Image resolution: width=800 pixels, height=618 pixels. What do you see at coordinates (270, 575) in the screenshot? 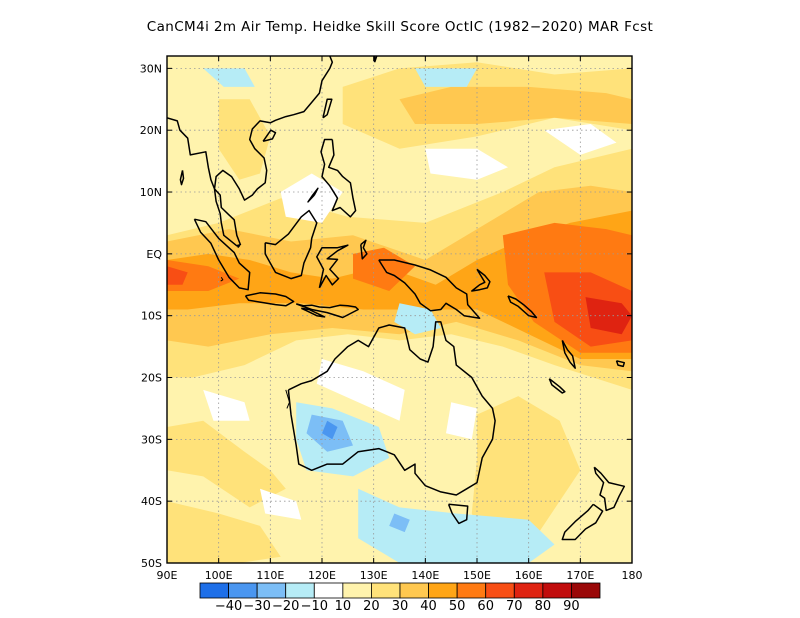
I see `lon-tick-label: 110E` at bounding box center [270, 575].